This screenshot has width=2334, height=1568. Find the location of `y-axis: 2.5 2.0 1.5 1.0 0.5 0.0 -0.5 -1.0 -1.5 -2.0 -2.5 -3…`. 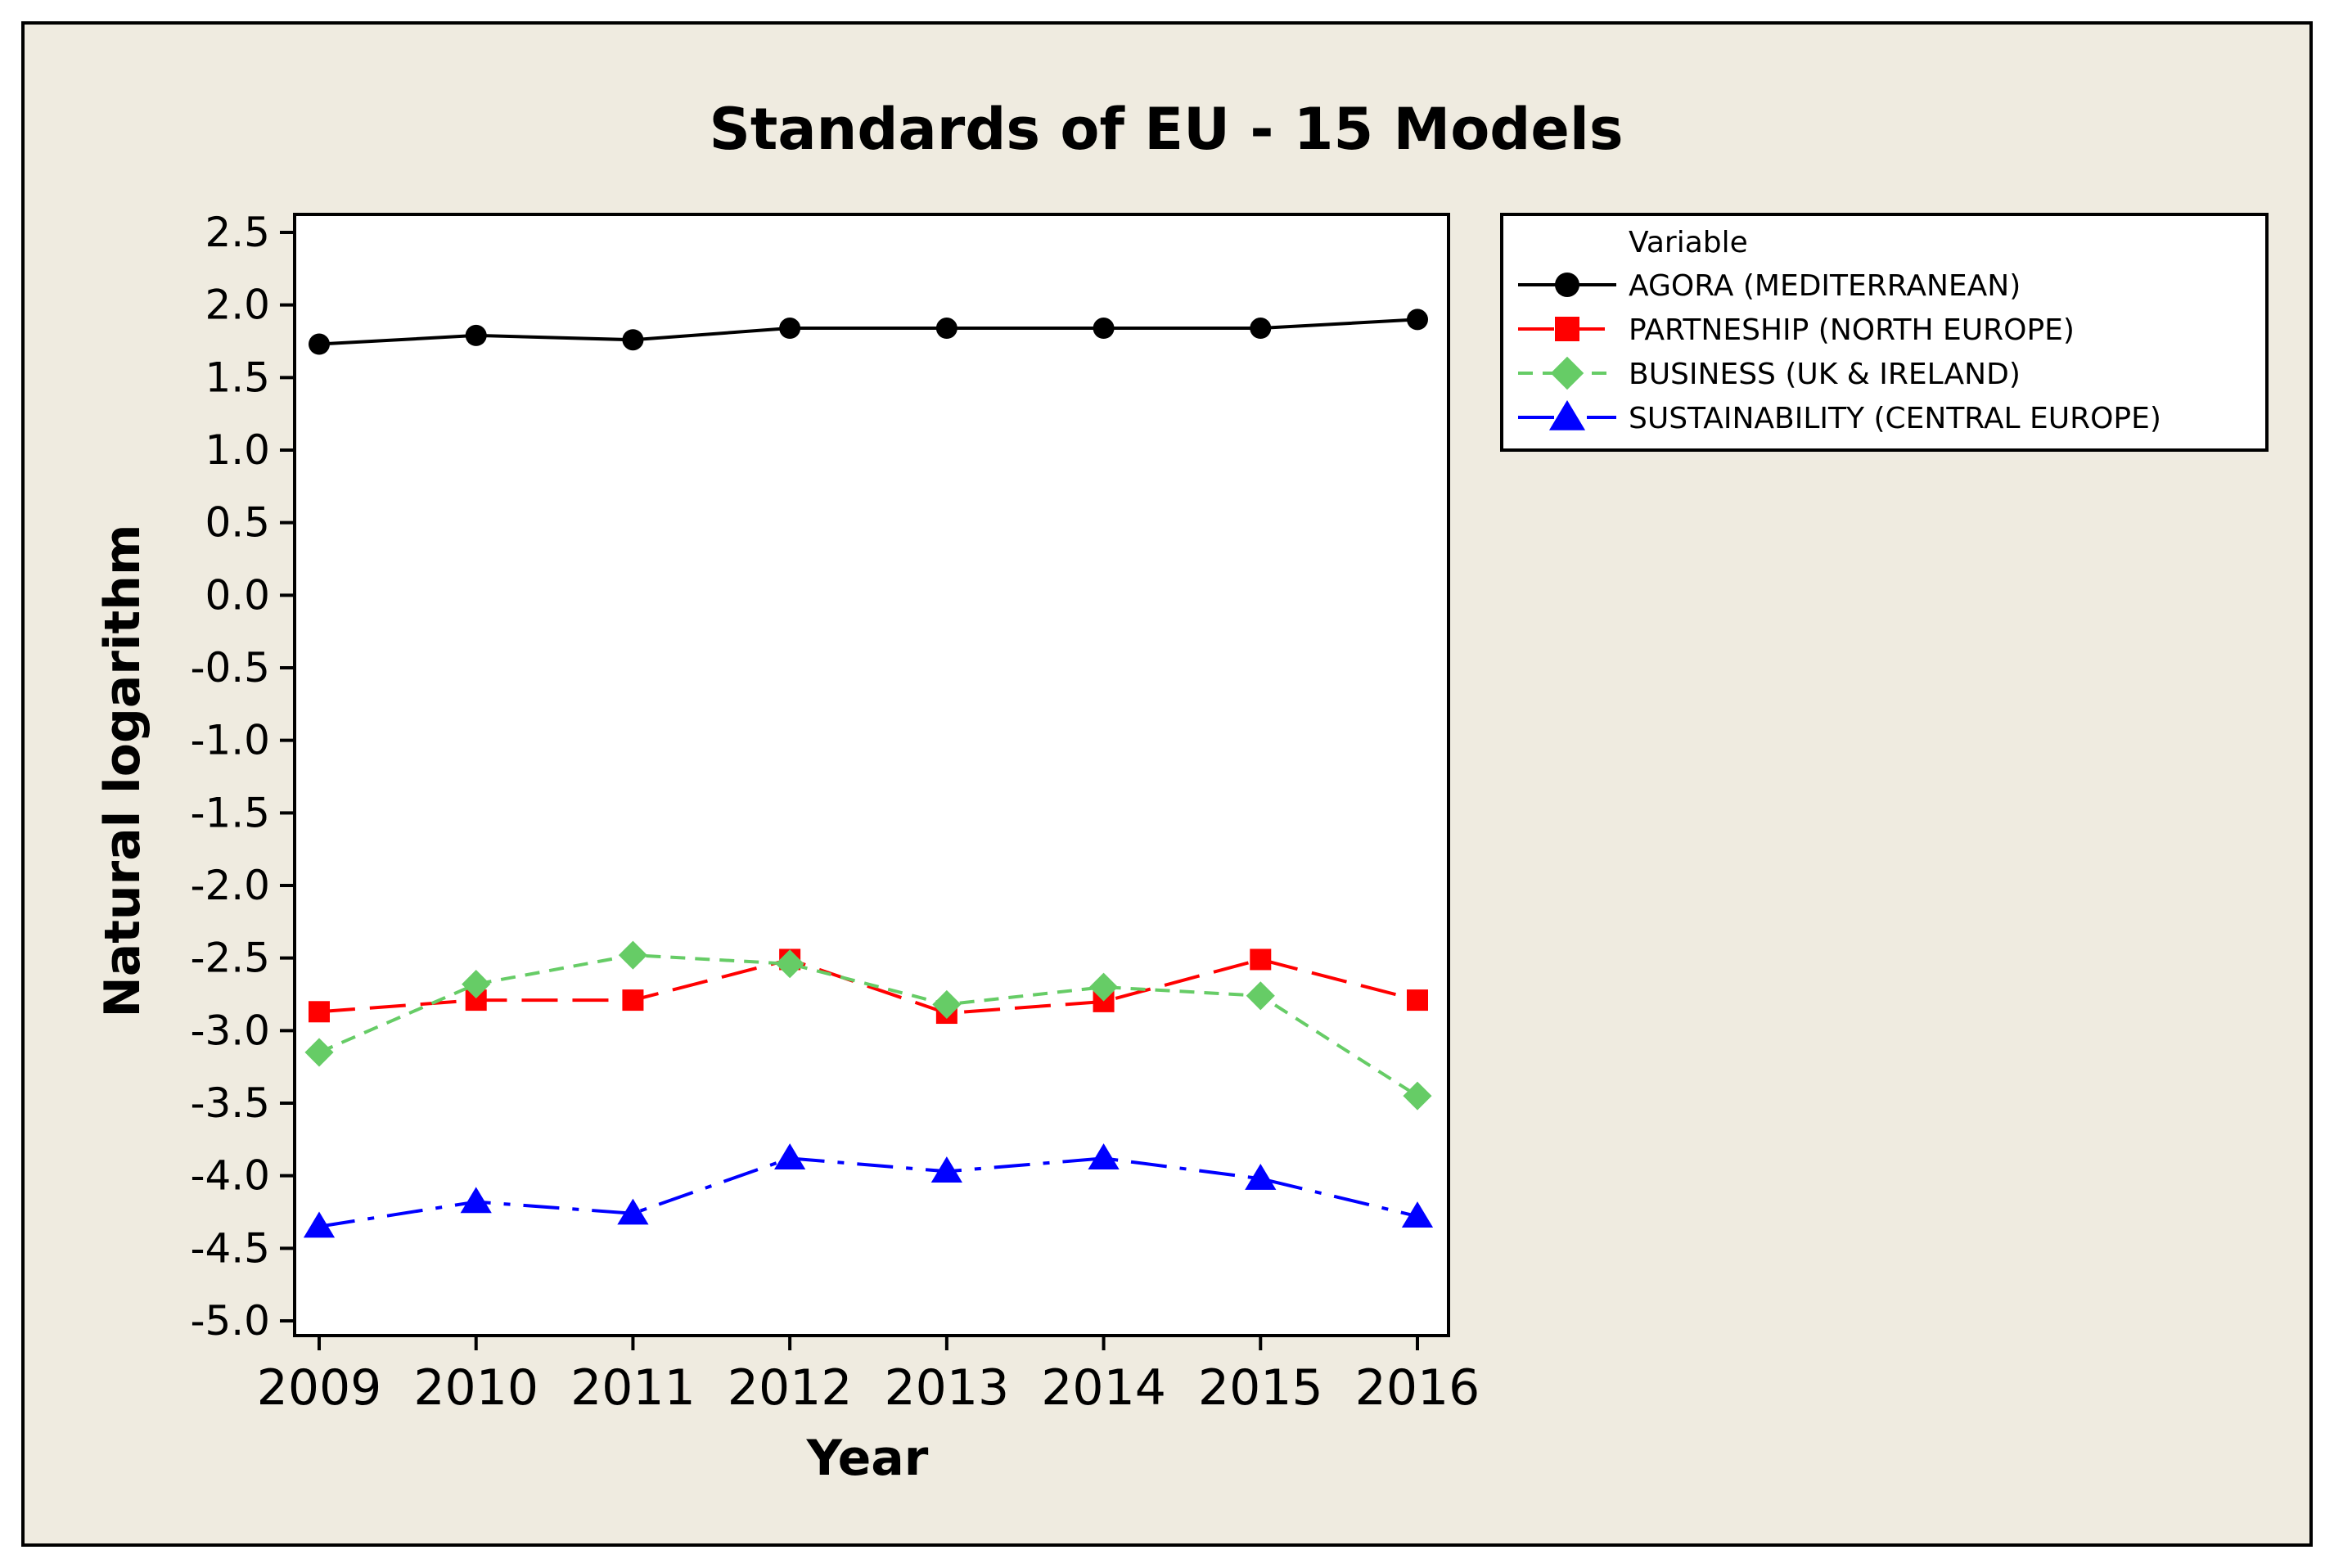

y-axis: 2.5 2.0 1.5 1.0 0.5 0.0 -0.5 -1.0 -1.5 -2.0 -2.5 -3… is located at coordinates (242, 777).